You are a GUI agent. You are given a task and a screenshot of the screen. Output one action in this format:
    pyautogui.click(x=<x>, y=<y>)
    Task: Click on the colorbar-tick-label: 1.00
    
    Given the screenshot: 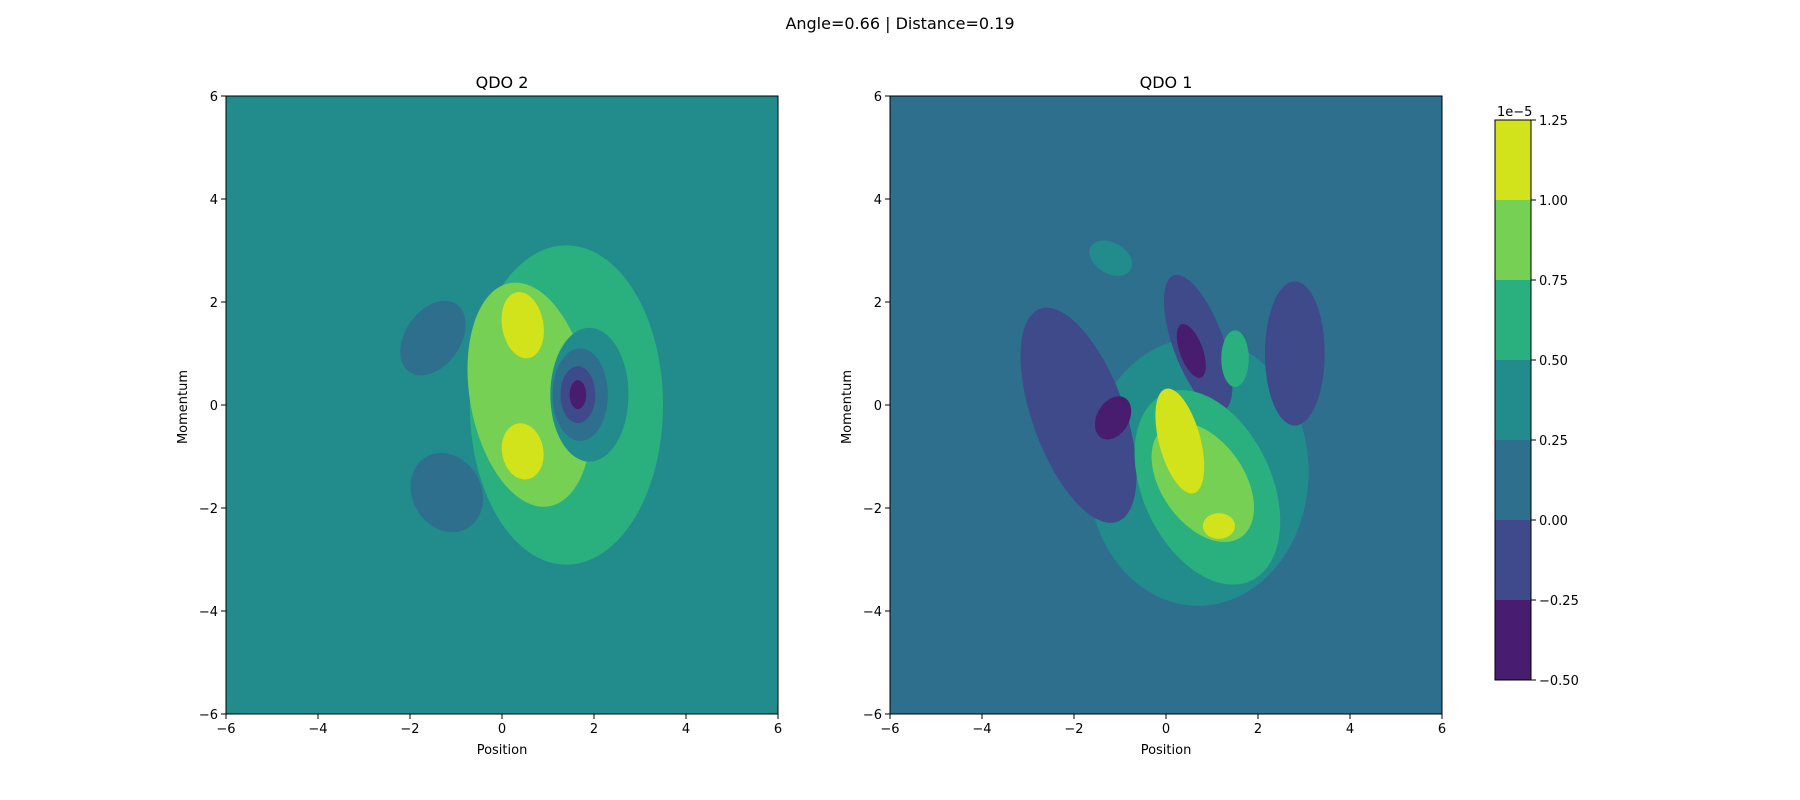 What is the action you would take?
    pyautogui.click(x=1553, y=201)
    